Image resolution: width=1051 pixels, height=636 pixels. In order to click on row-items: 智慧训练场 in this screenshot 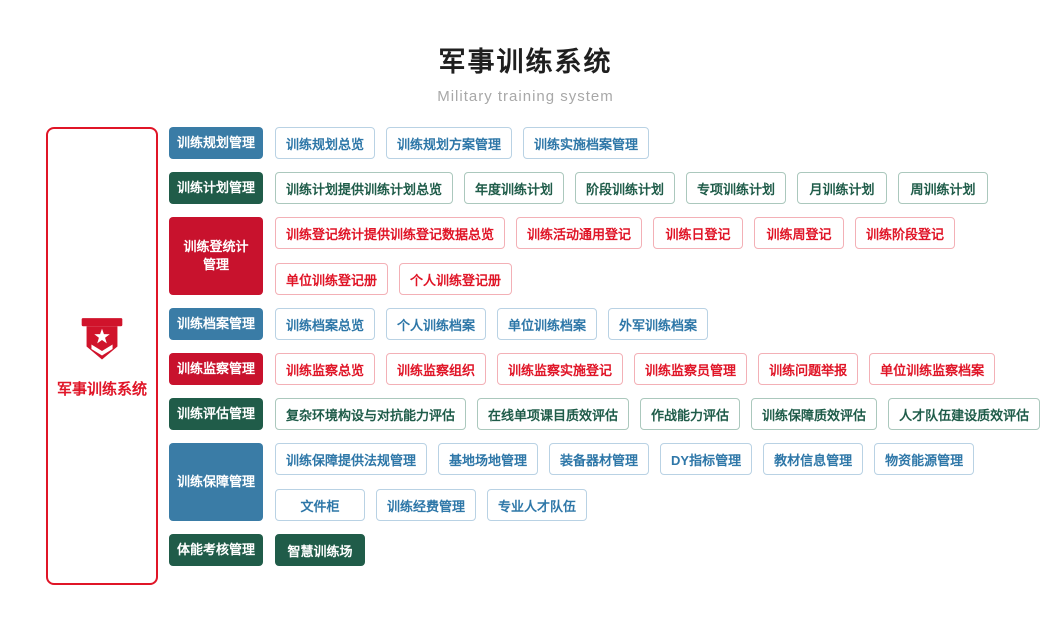, I will do `click(320, 550)`.